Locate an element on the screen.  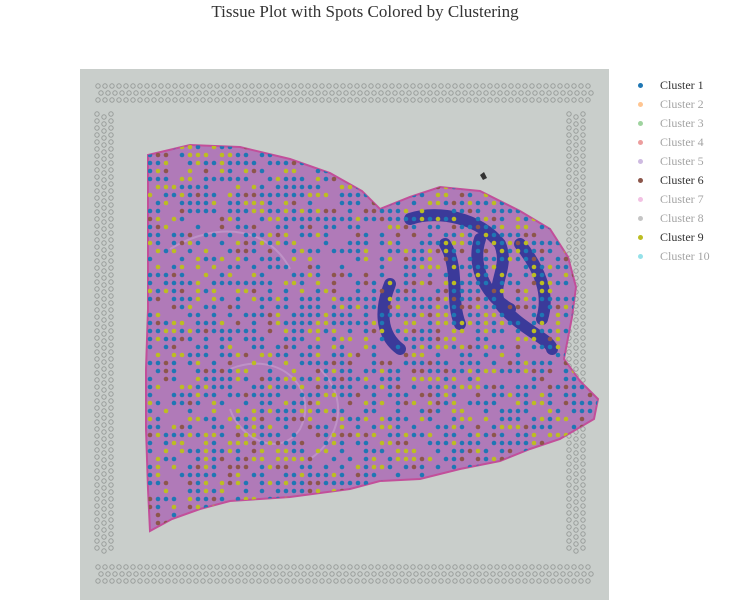
legend-item-cluster-4: Cluster 4 is located at coordinates (680, 142).